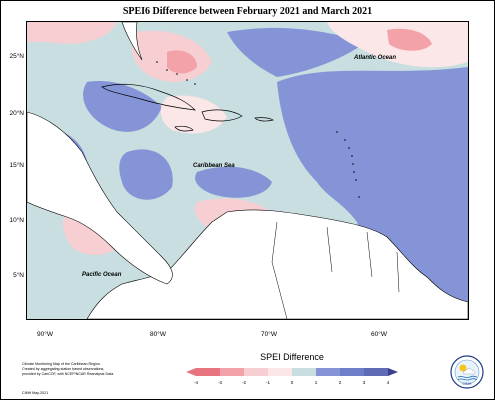  Describe the element at coordinates (45, 334) in the screenshot. I see `lon-label-90w: 90°W` at that location.